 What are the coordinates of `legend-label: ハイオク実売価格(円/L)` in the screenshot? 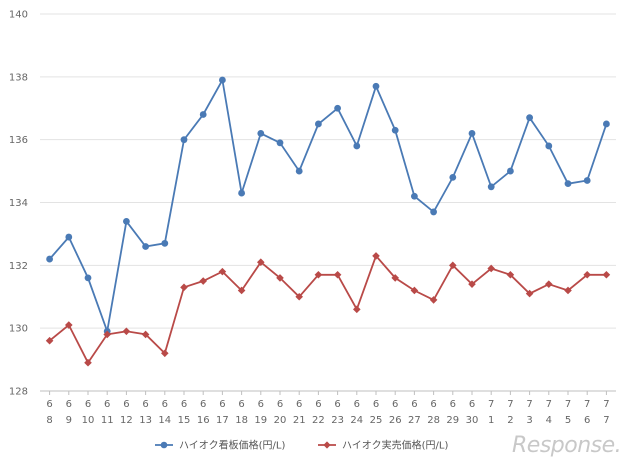 It's located at (395, 445).